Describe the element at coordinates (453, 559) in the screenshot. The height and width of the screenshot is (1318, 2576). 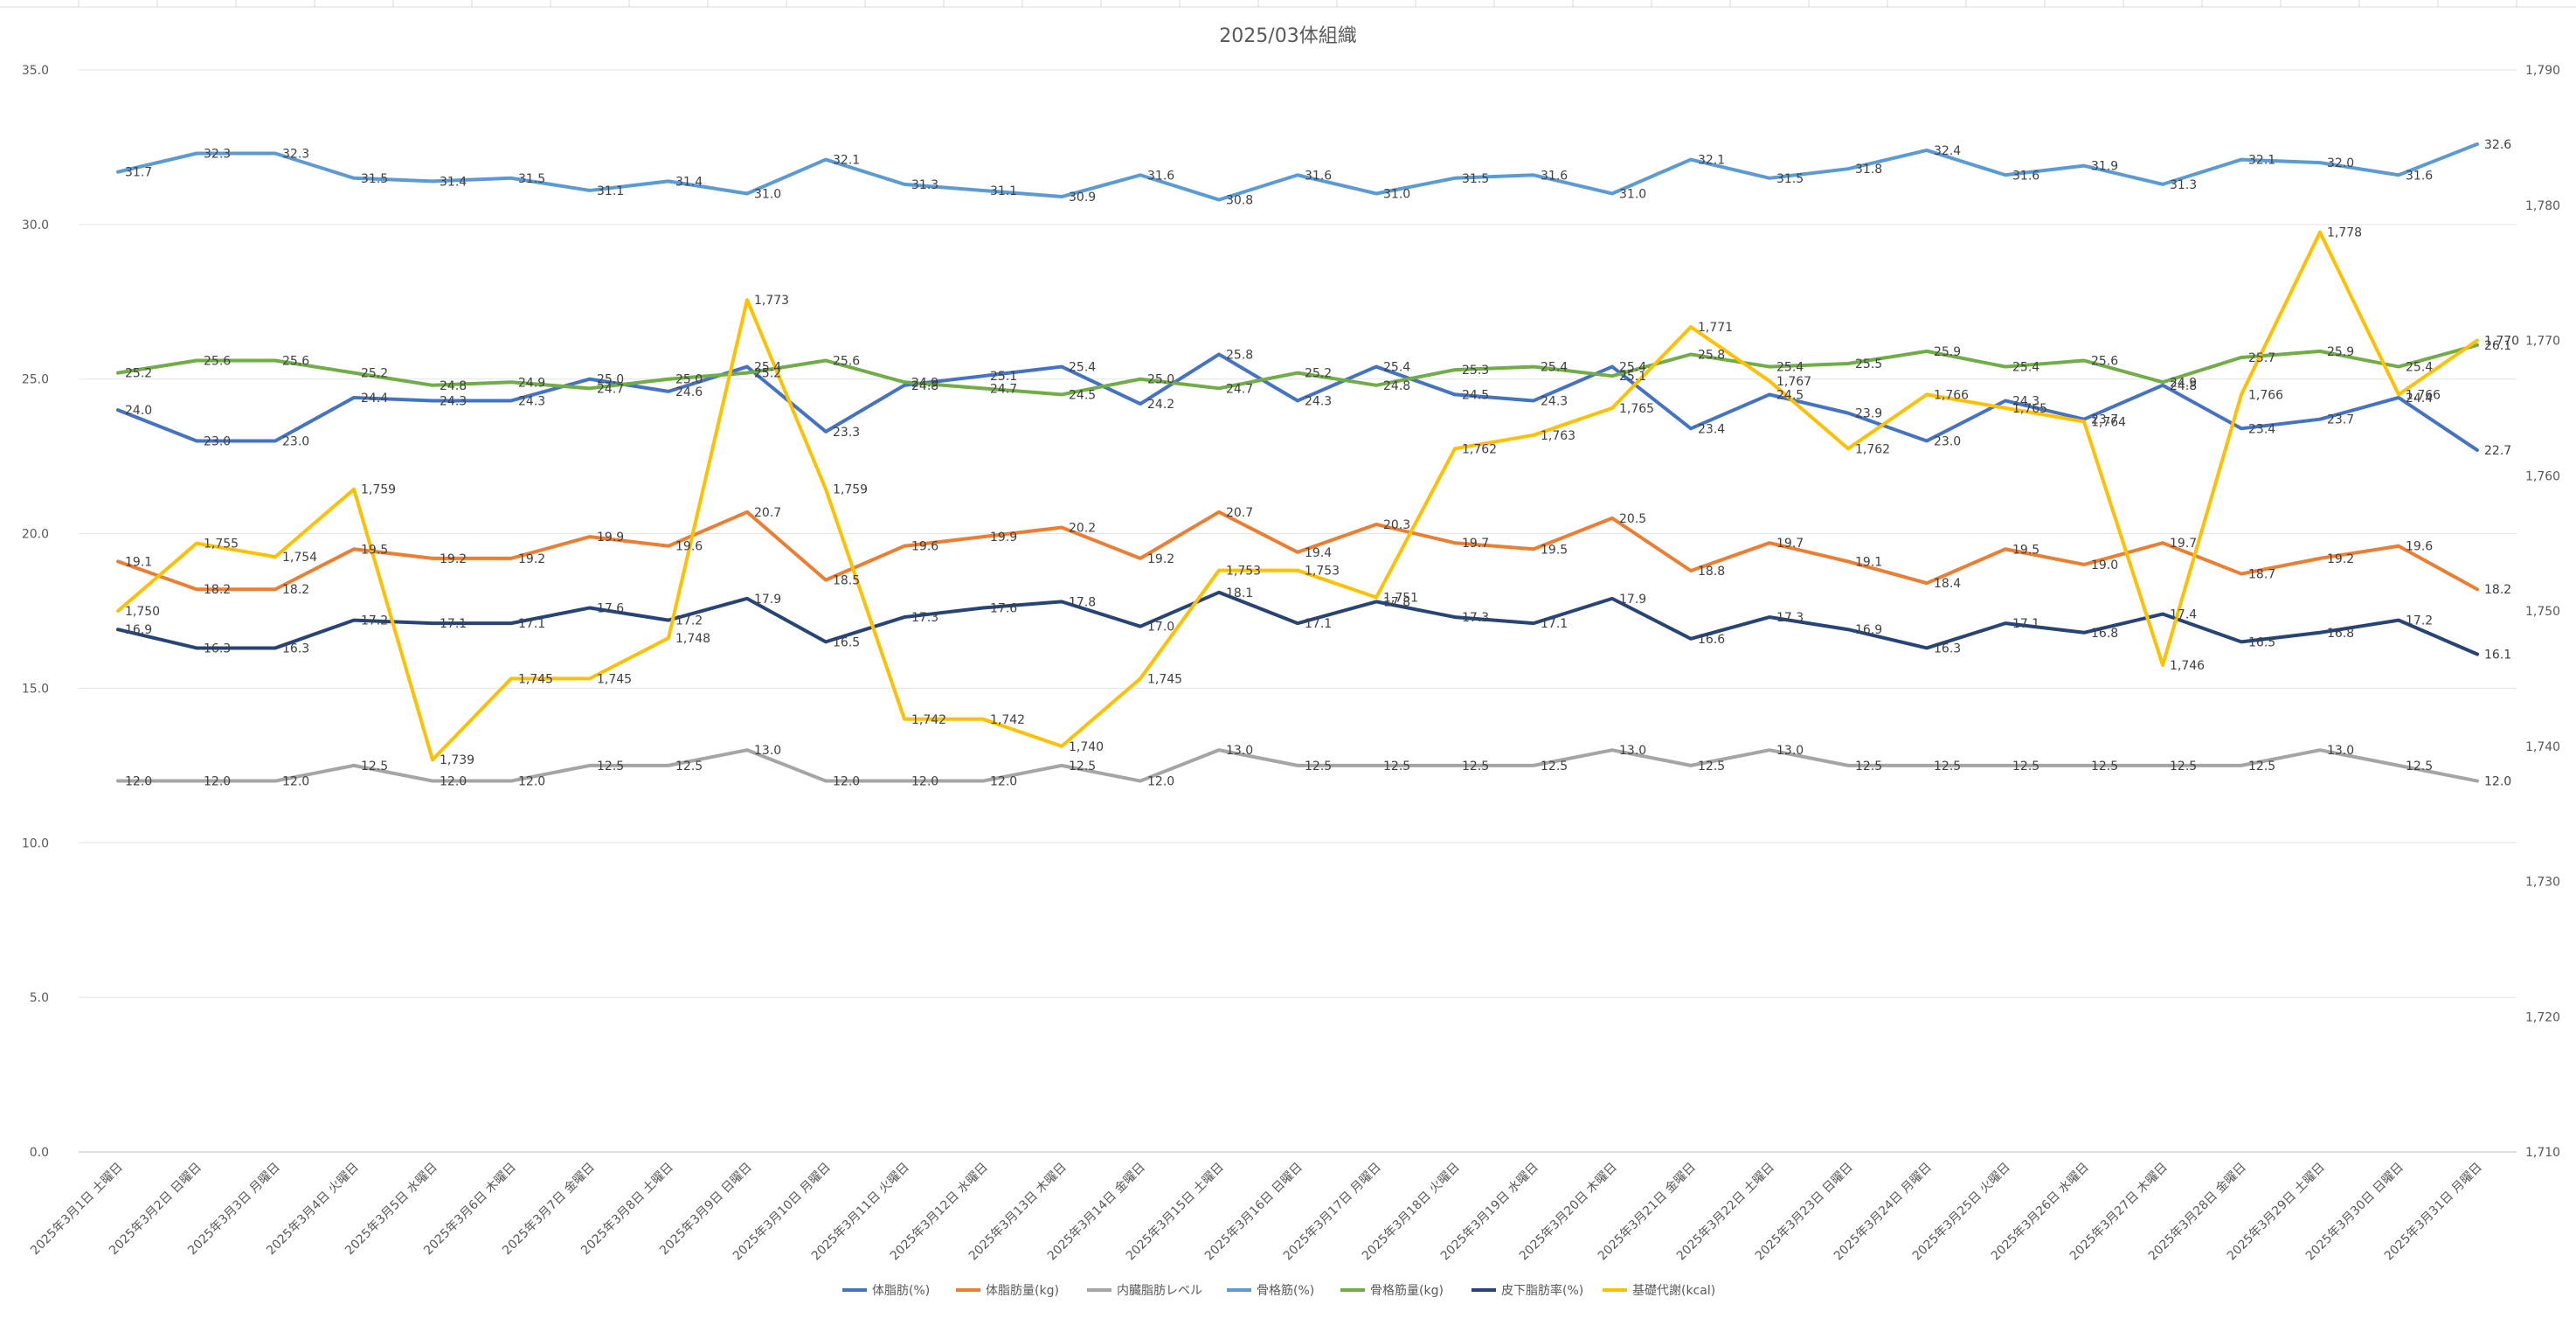
I see `data-label: 19.2` at that location.